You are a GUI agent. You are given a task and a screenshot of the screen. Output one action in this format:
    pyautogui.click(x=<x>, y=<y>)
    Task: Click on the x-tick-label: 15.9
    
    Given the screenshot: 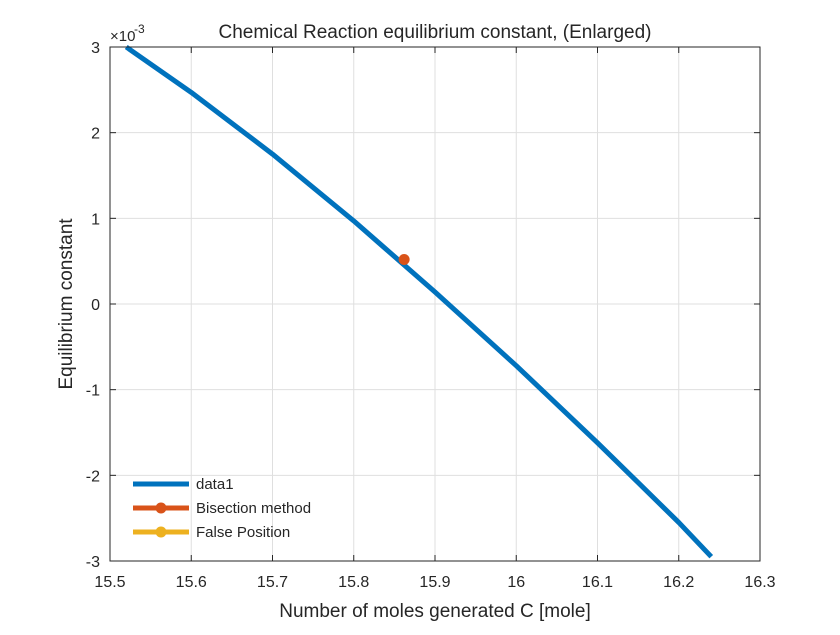 What is the action you would take?
    pyautogui.click(x=434, y=582)
    